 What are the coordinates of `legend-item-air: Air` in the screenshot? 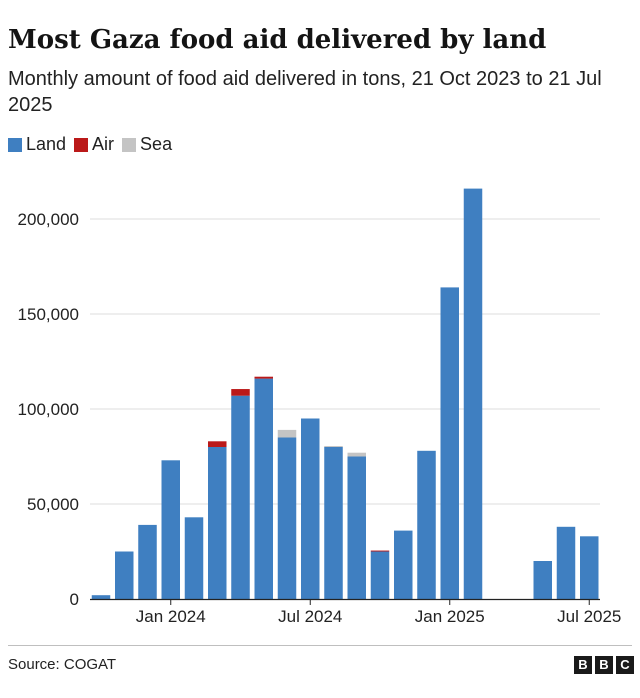 It's located at (94, 144).